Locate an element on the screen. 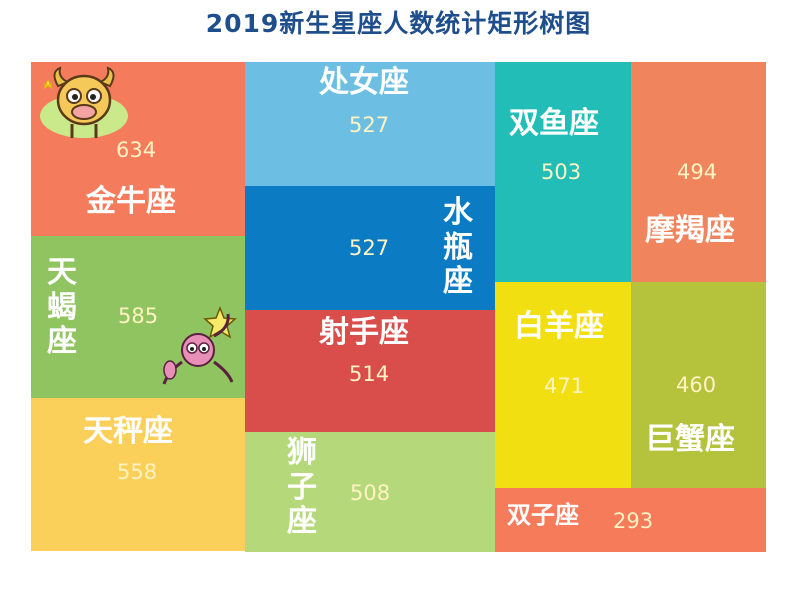  treemap-tile: 摩羯座 494 is located at coordinates (698, 172).